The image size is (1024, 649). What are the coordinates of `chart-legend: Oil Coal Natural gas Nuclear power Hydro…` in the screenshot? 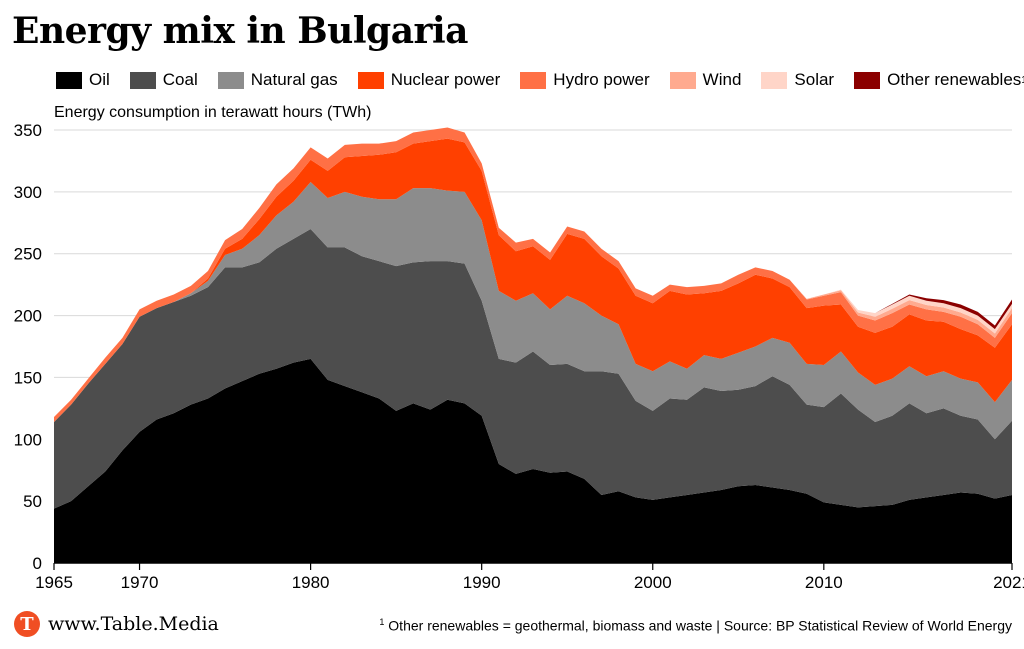 It's located at (540, 80).